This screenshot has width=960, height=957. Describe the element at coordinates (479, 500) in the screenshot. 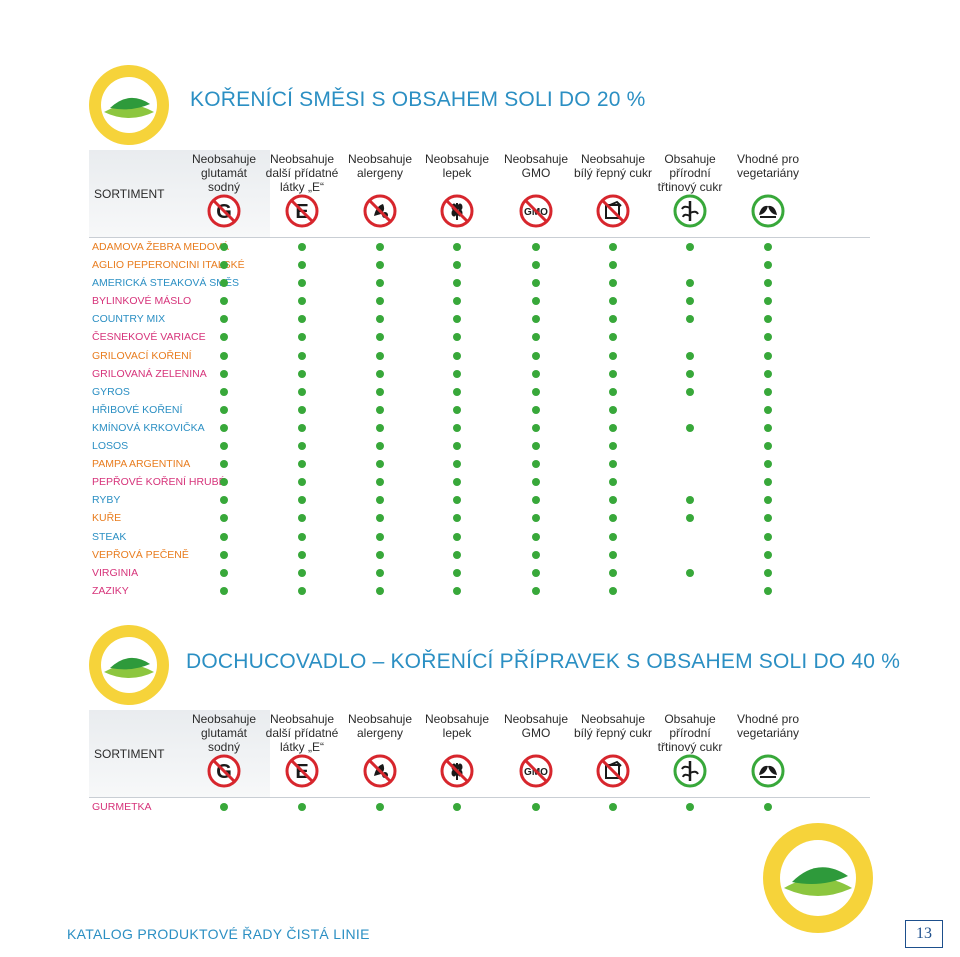

I see `table-row: RYBY` at that location.